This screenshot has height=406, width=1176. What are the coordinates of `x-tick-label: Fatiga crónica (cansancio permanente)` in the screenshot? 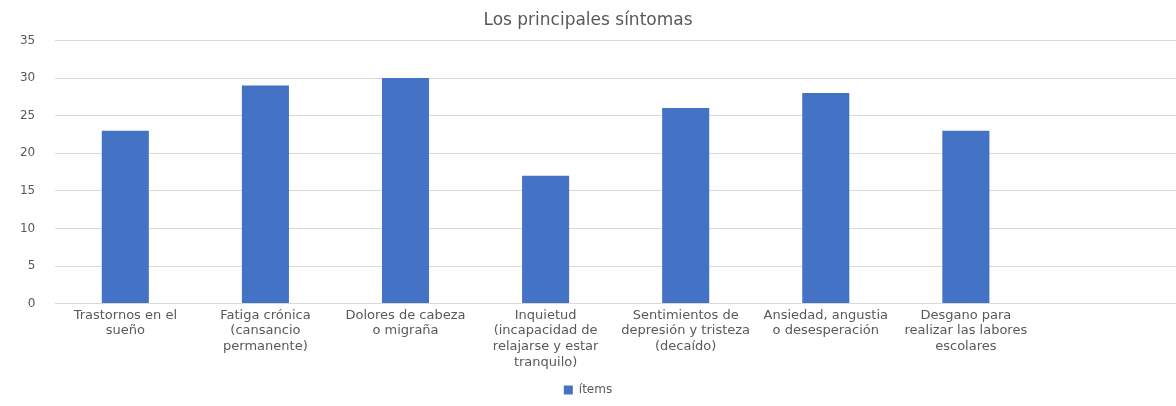 It's located at (265, 329).